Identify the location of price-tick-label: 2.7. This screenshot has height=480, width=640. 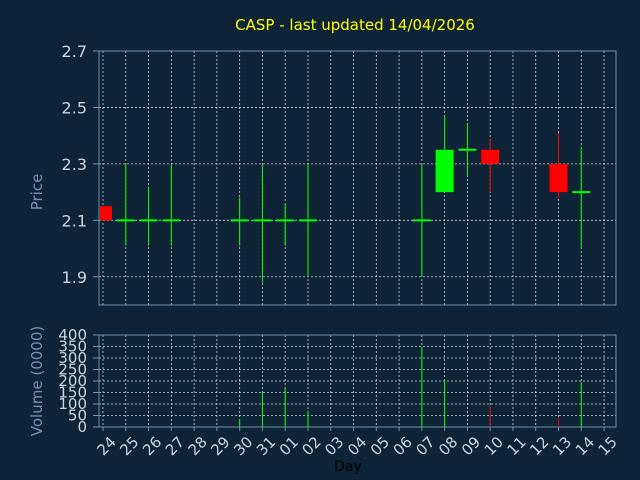
(74, 51).